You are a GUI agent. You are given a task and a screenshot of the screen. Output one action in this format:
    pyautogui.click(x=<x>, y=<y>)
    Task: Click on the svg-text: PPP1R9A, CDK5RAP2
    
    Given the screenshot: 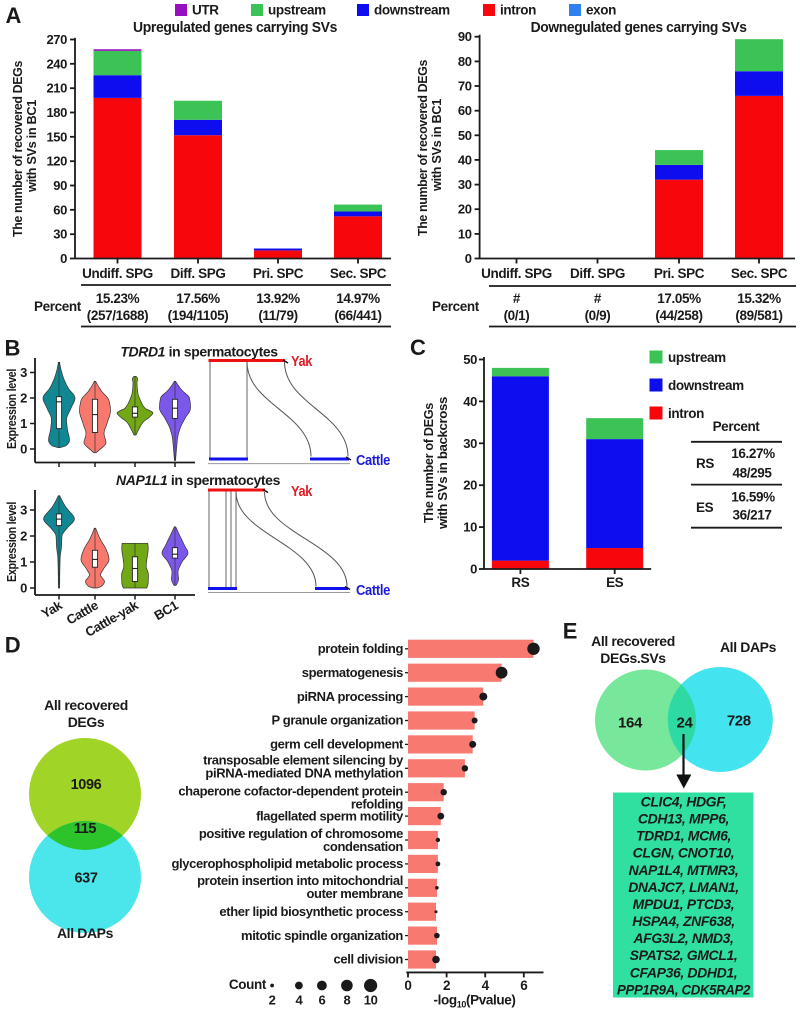 What is the action you would take?
    pyautogui.click(x=684, y=989)
    